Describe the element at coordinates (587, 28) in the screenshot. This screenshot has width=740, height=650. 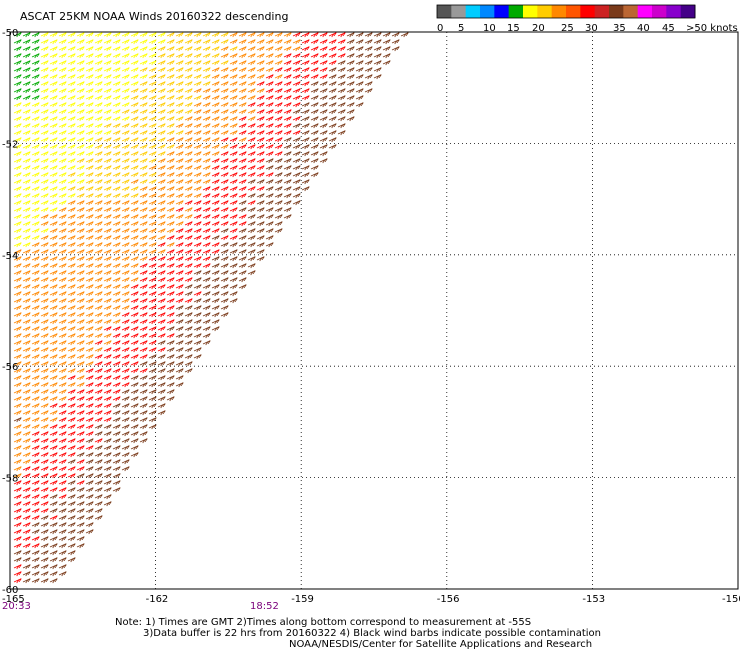
I see `legend-labels: 0 5 10 15 20 25 30 35 40 45 >50 knots` at that location.